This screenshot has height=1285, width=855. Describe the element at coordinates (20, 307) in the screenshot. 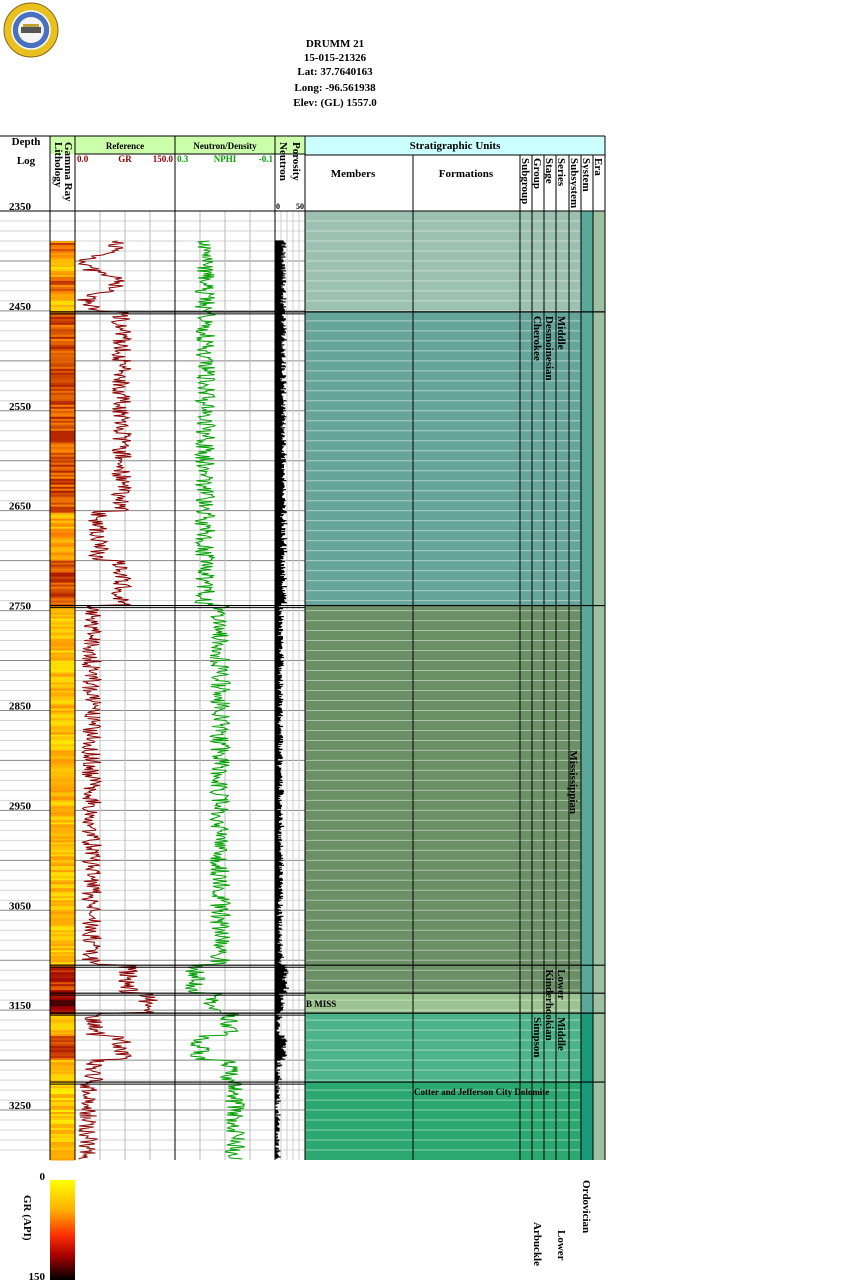

I see `depth-tick-label: 2450` at that location.